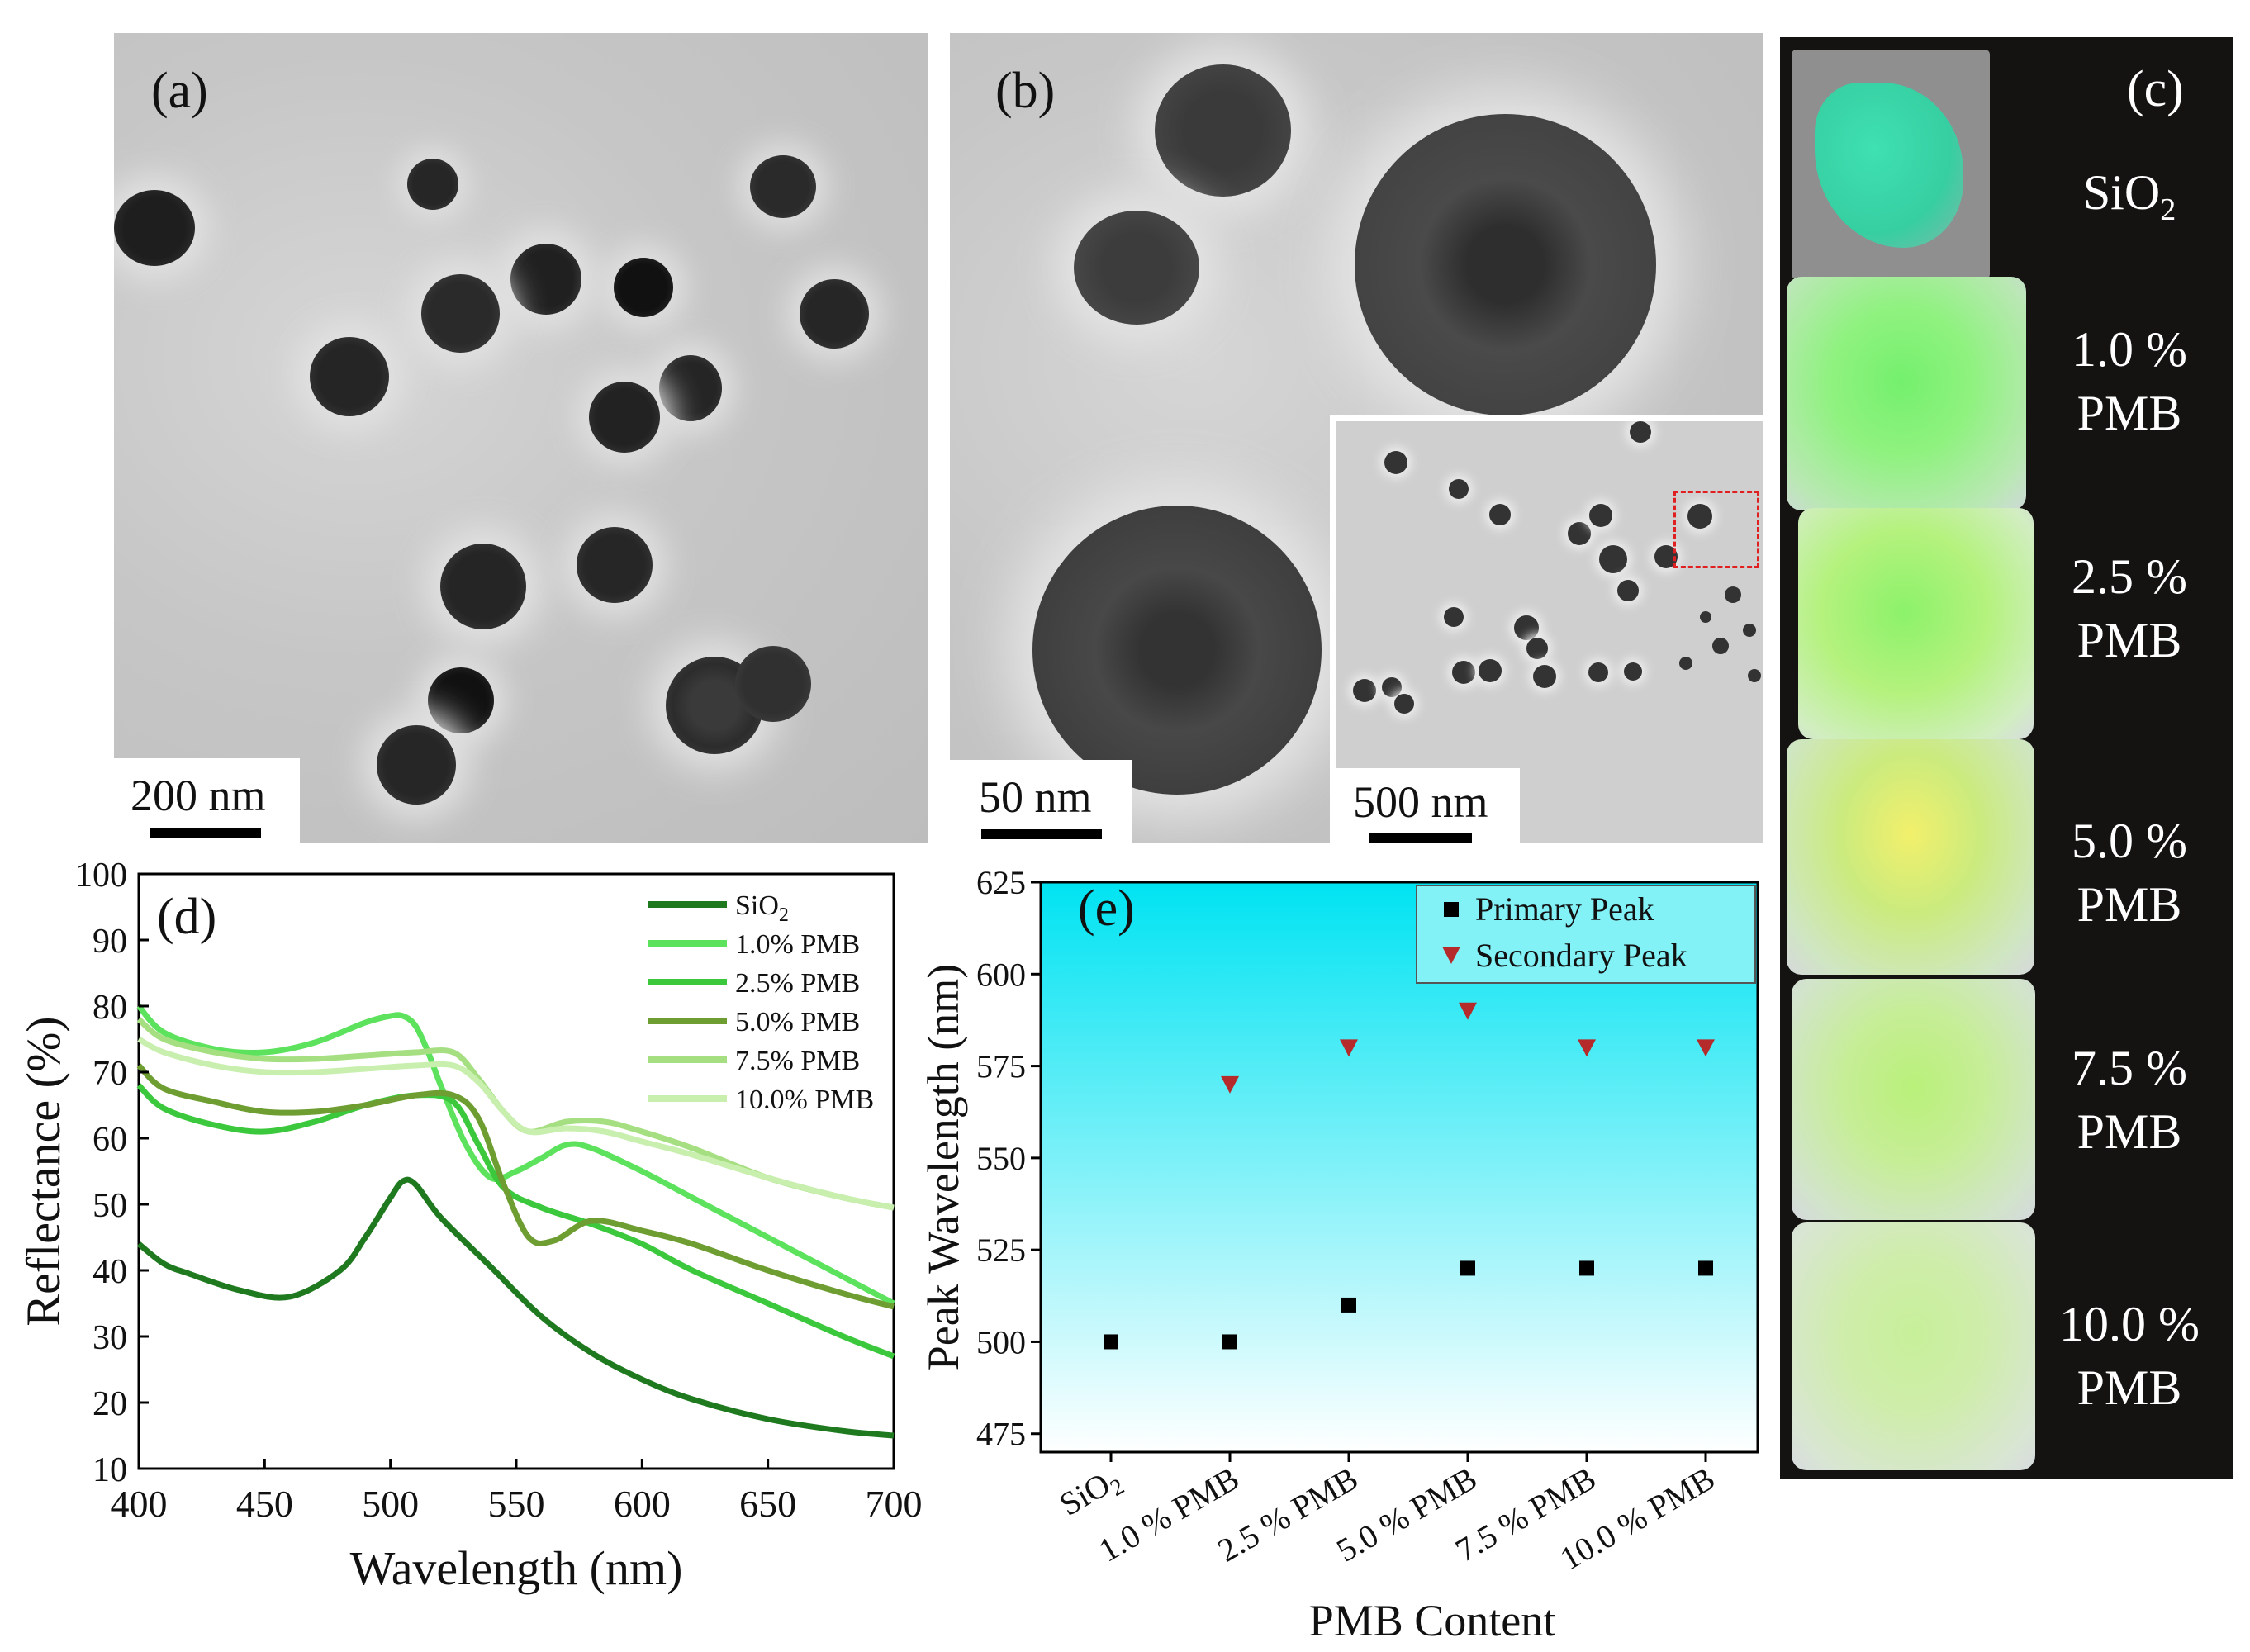 Image resolution: width=2250 pixels, height=1652 pixels. What do you see at coordinates (1420, 802) in the screenshot?
I see `scale-bar-label: 500 nm` at bounding box center [1420, 802].